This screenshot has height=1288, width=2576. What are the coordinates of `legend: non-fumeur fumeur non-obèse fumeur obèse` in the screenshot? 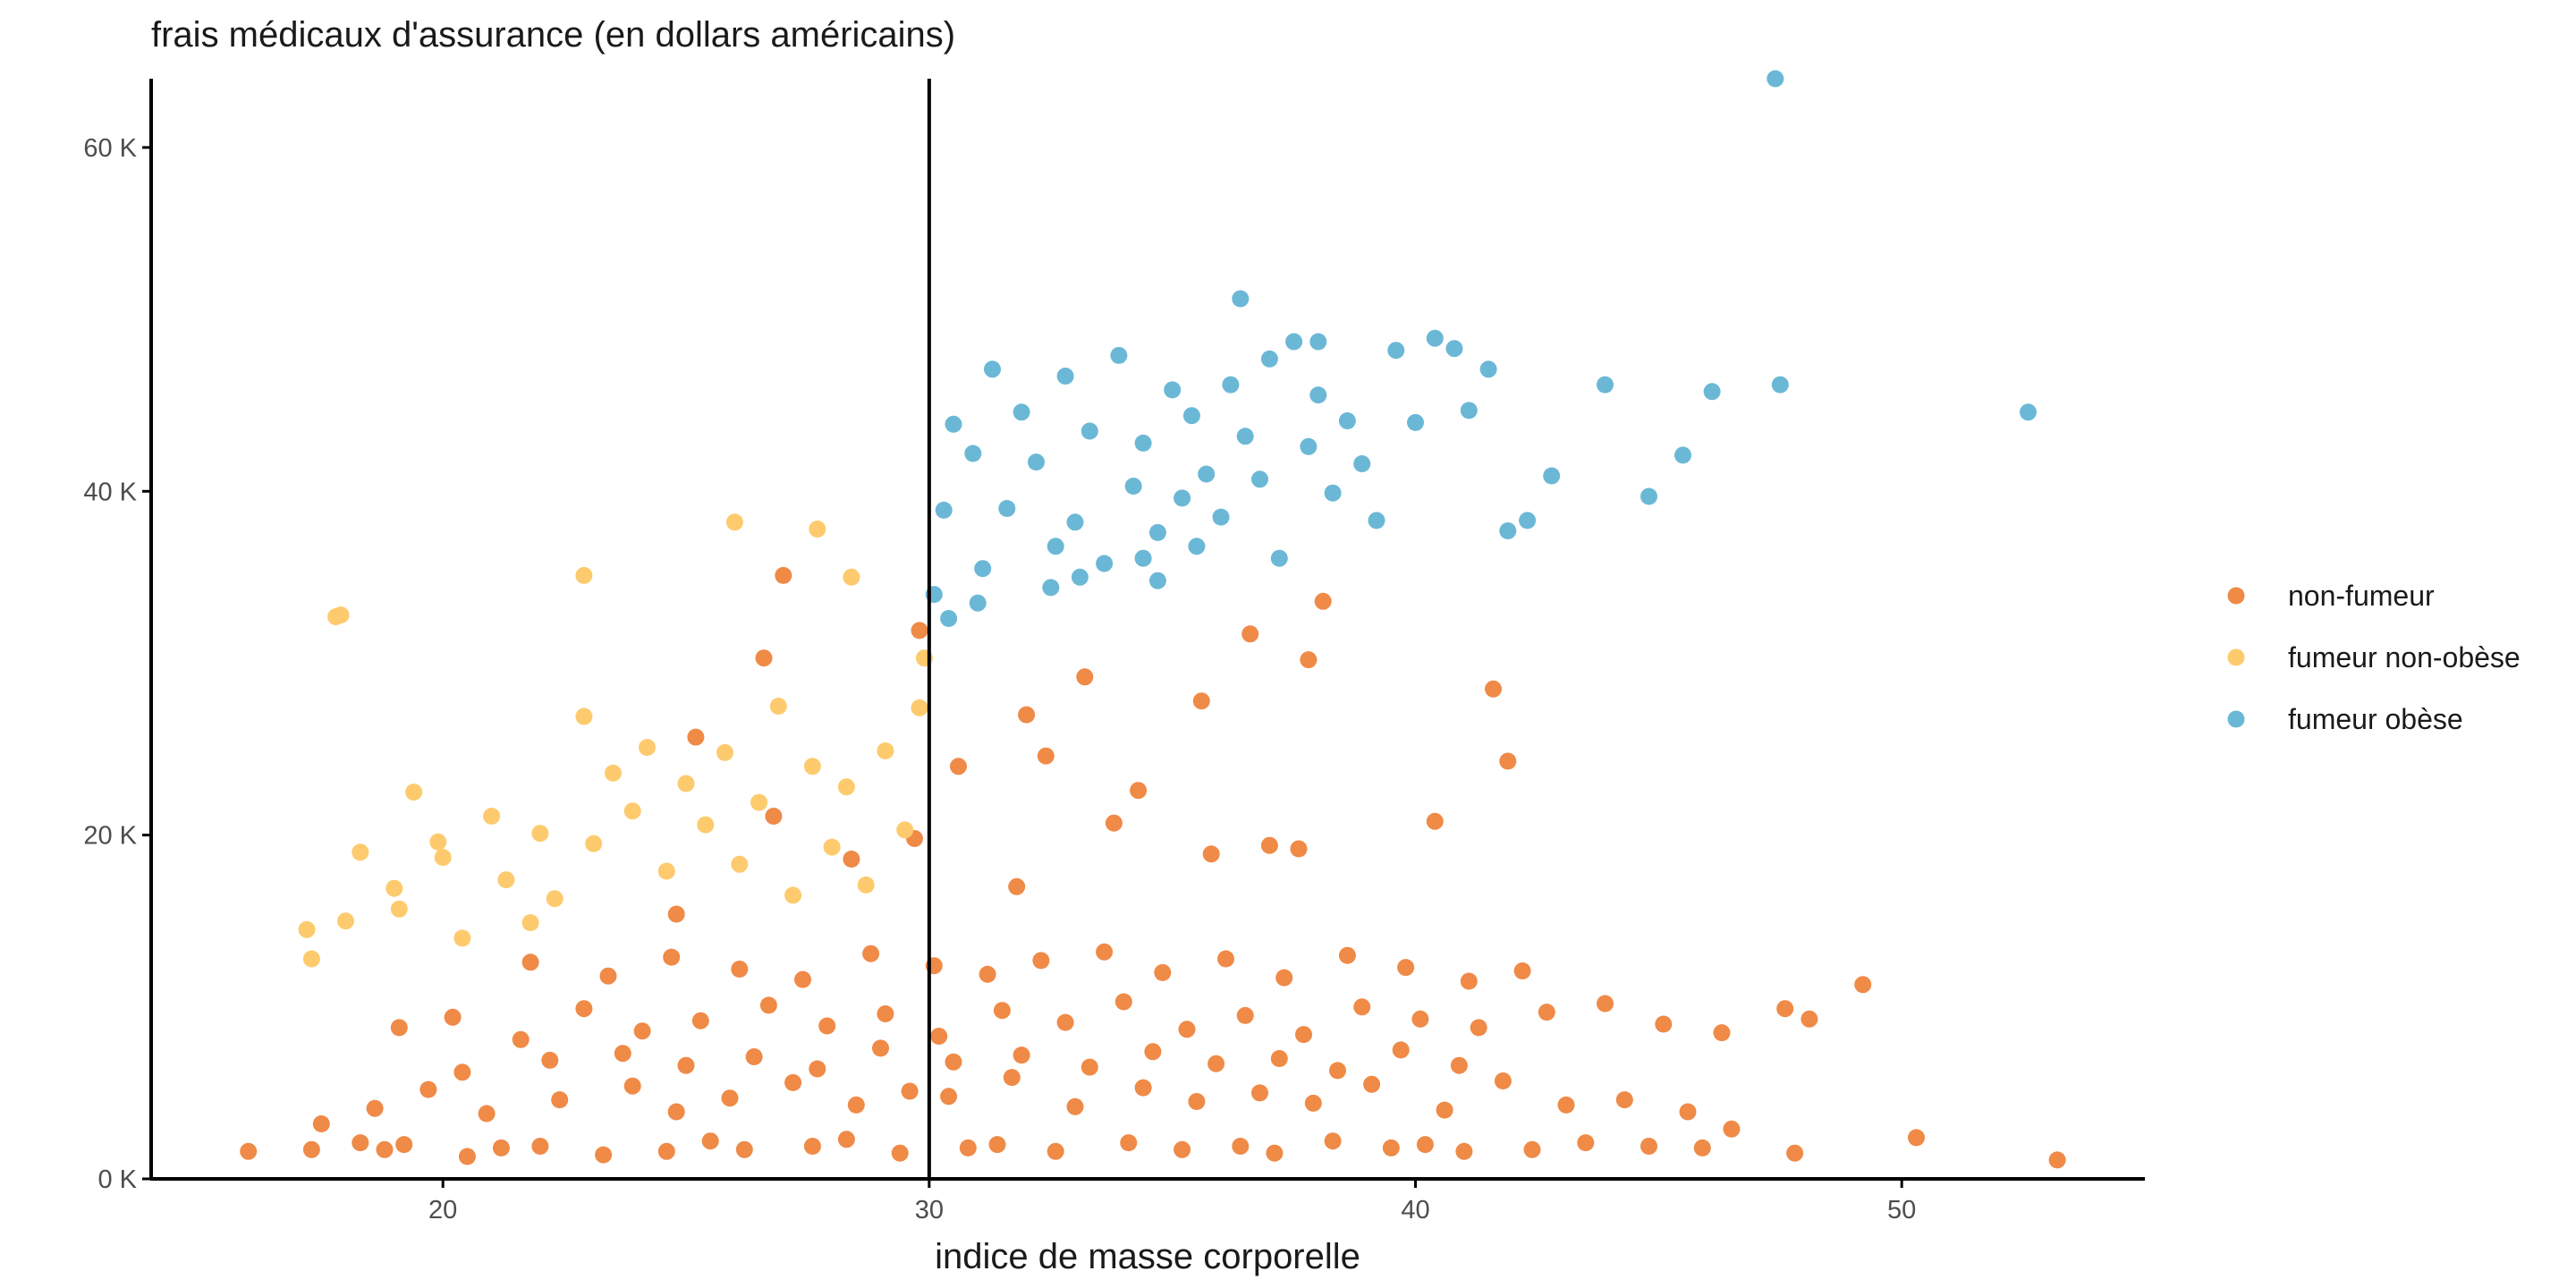 It's located at (2374, 657).